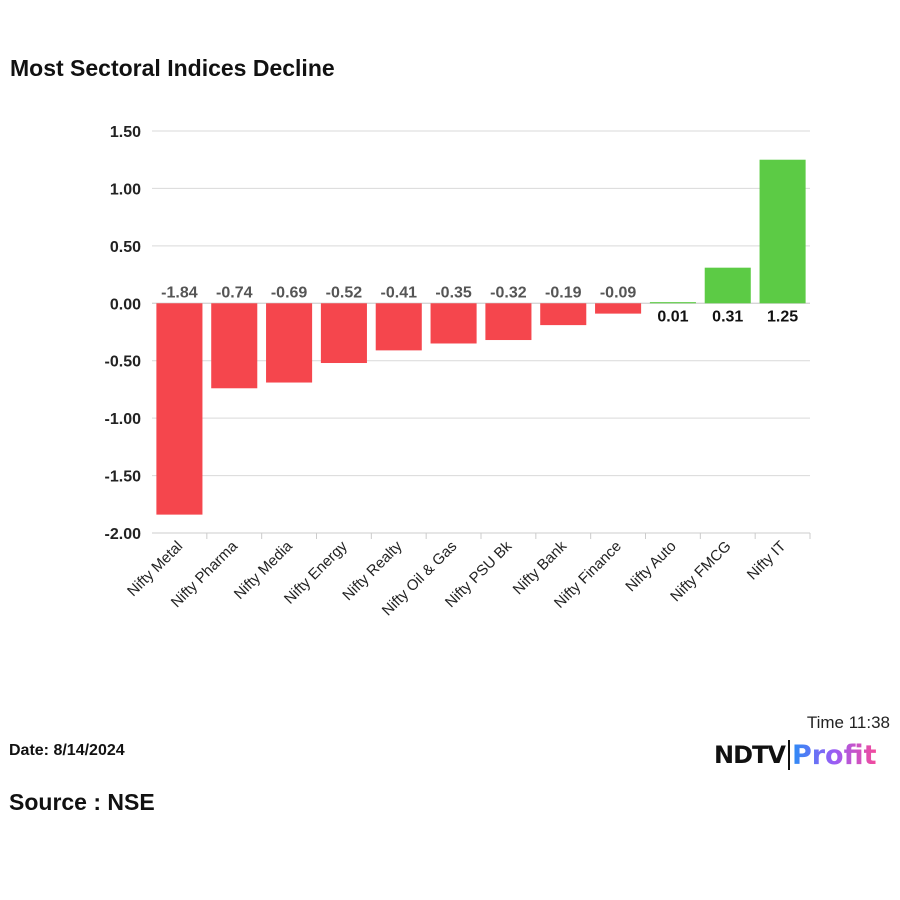 Image resolution: width=900 pixels, height=900 pixels. Describe the element at coordinates (563, 292) in the screenshot. I see `data-label: -0.19` at that location.